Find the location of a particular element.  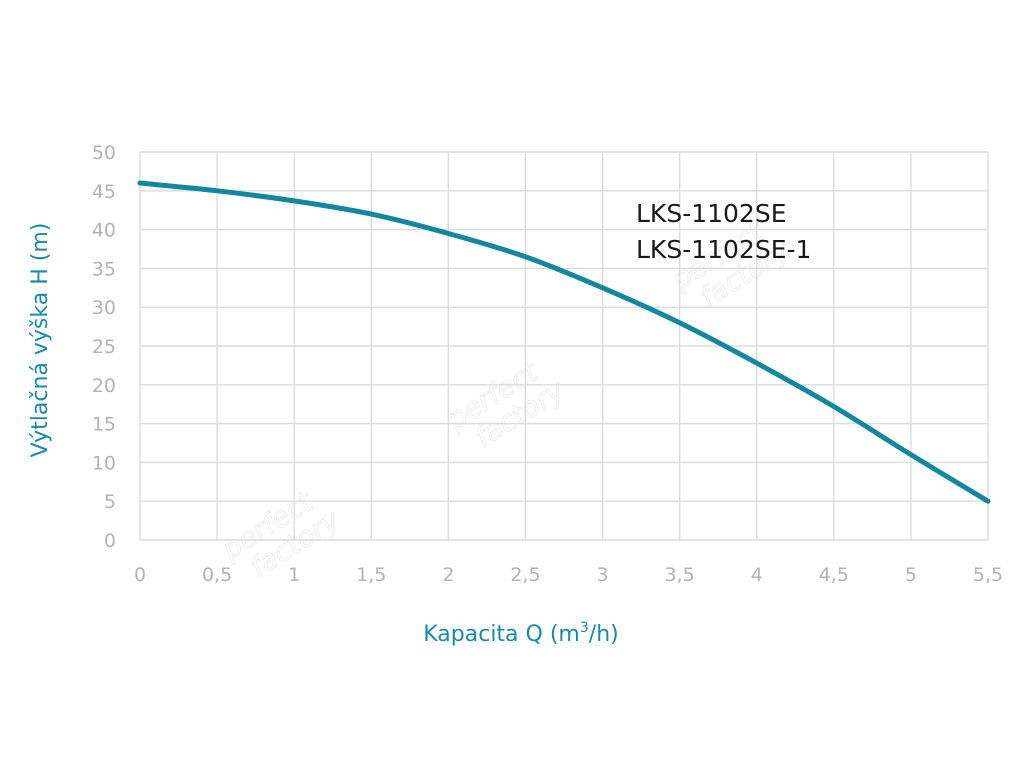

model-label-2: LKS-1102SE-1 is located at coordinates (723, 249).